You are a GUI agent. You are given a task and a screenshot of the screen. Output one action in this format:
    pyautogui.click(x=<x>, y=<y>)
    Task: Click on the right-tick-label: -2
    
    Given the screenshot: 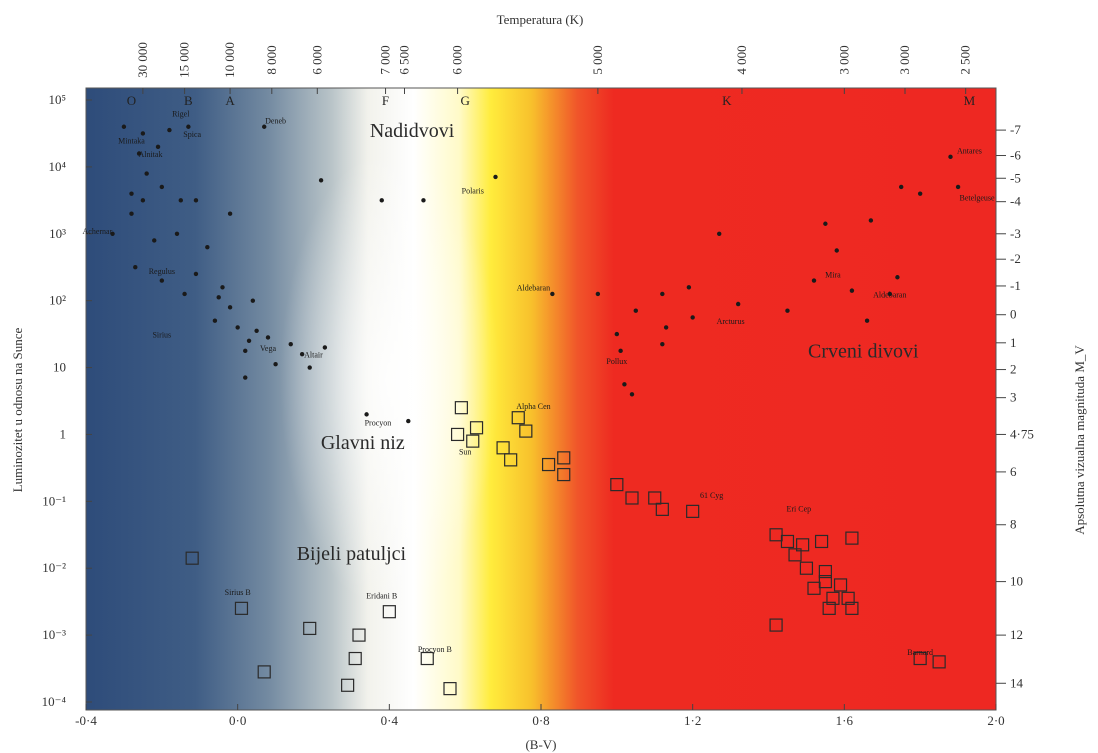 What is the action you would take?
    pyautogui.click(x=1015, y=258)
    